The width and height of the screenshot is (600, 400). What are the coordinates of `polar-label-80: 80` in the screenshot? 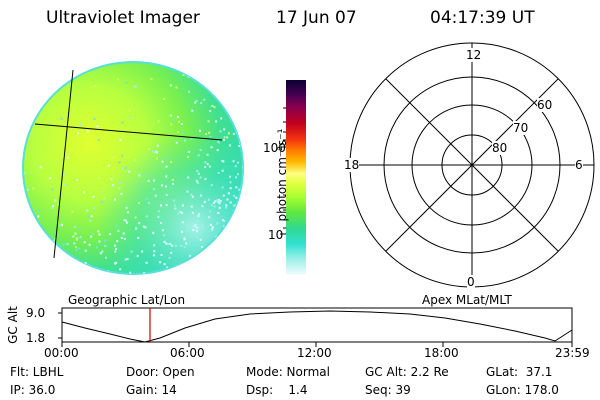 It's located at (500, 148).